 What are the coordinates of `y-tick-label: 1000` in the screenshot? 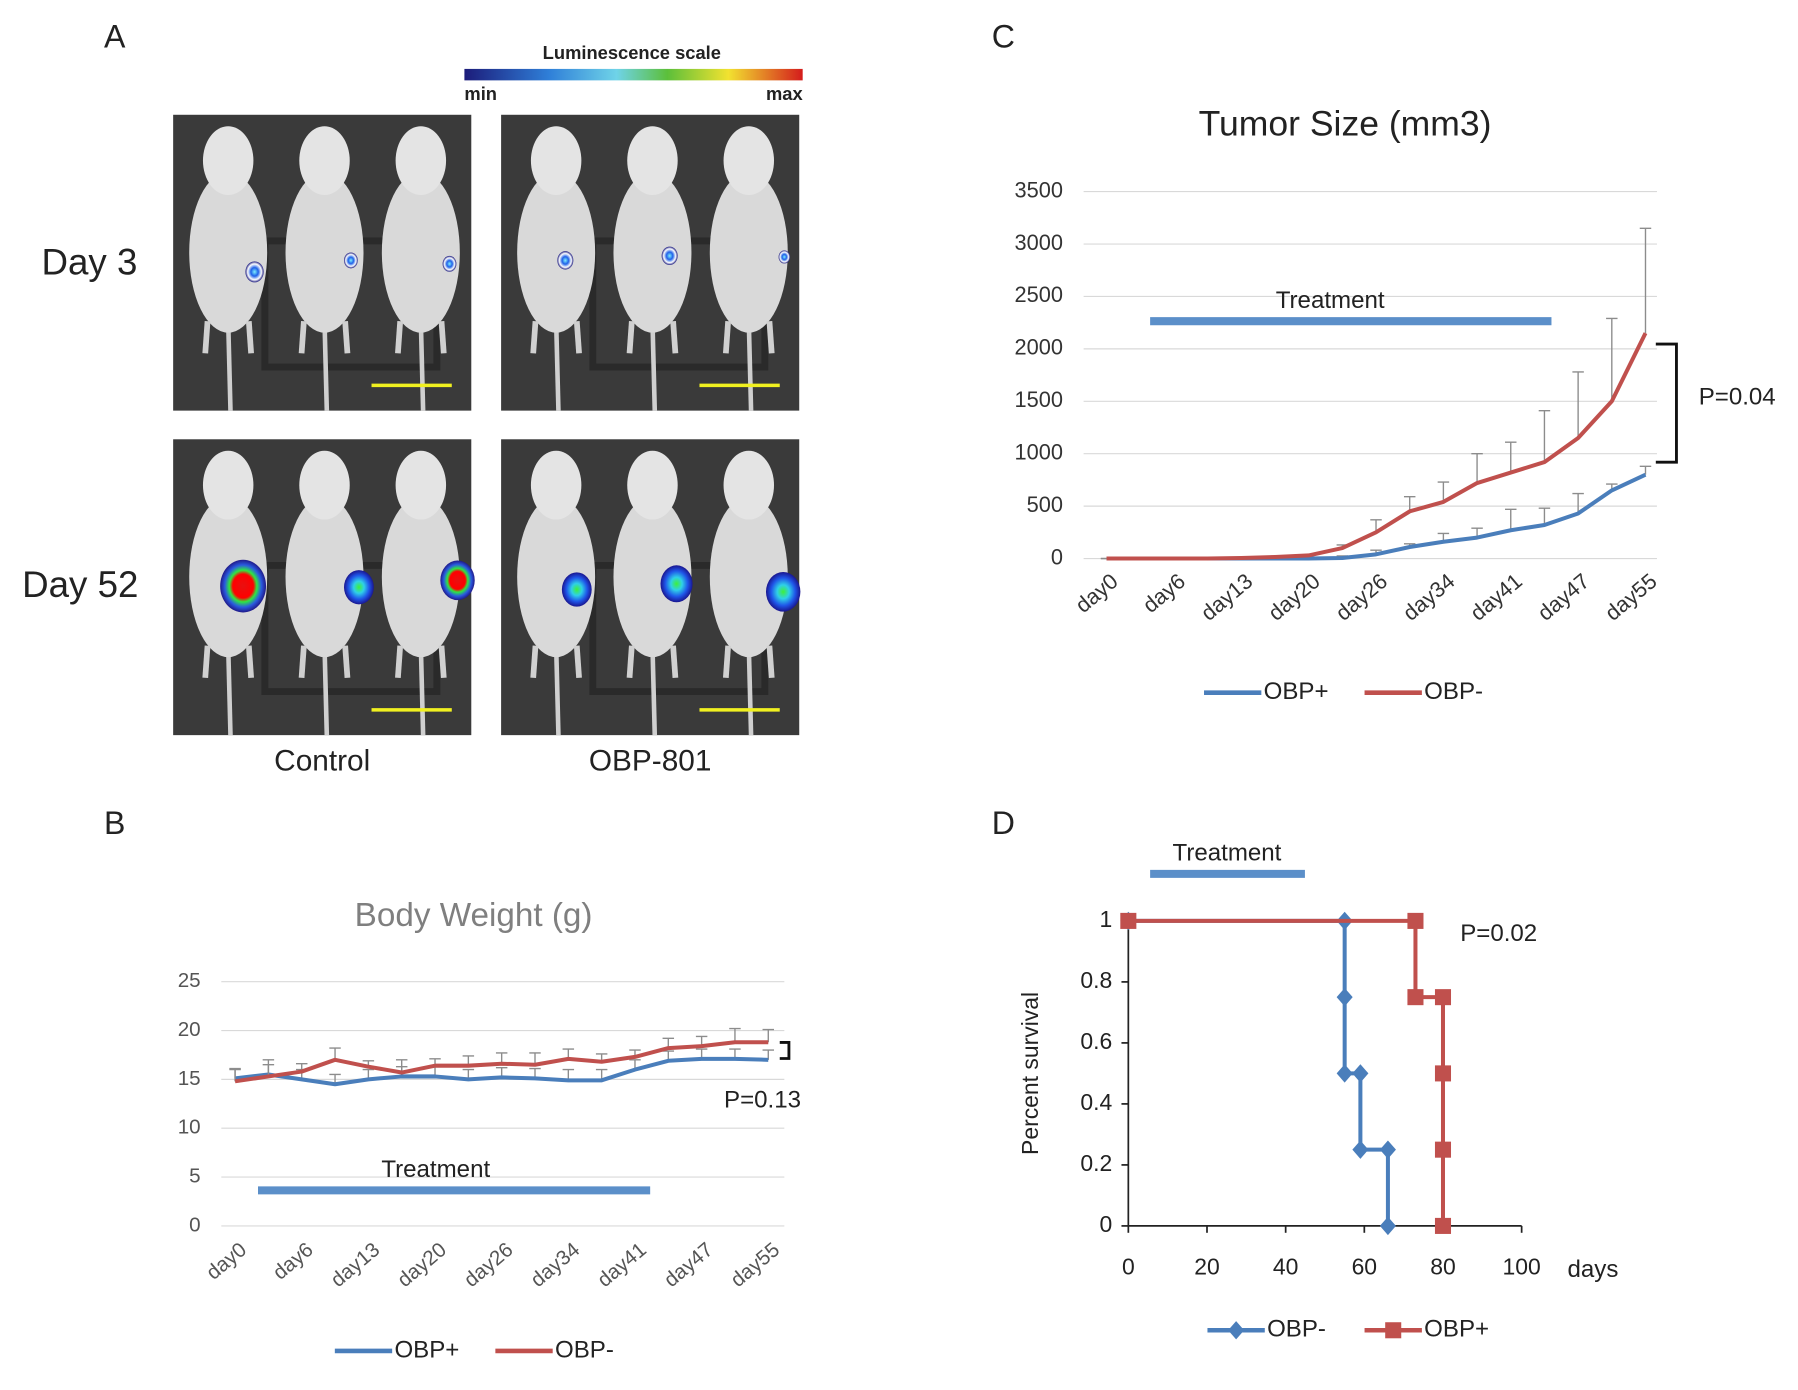 It's located at (1039, 451).